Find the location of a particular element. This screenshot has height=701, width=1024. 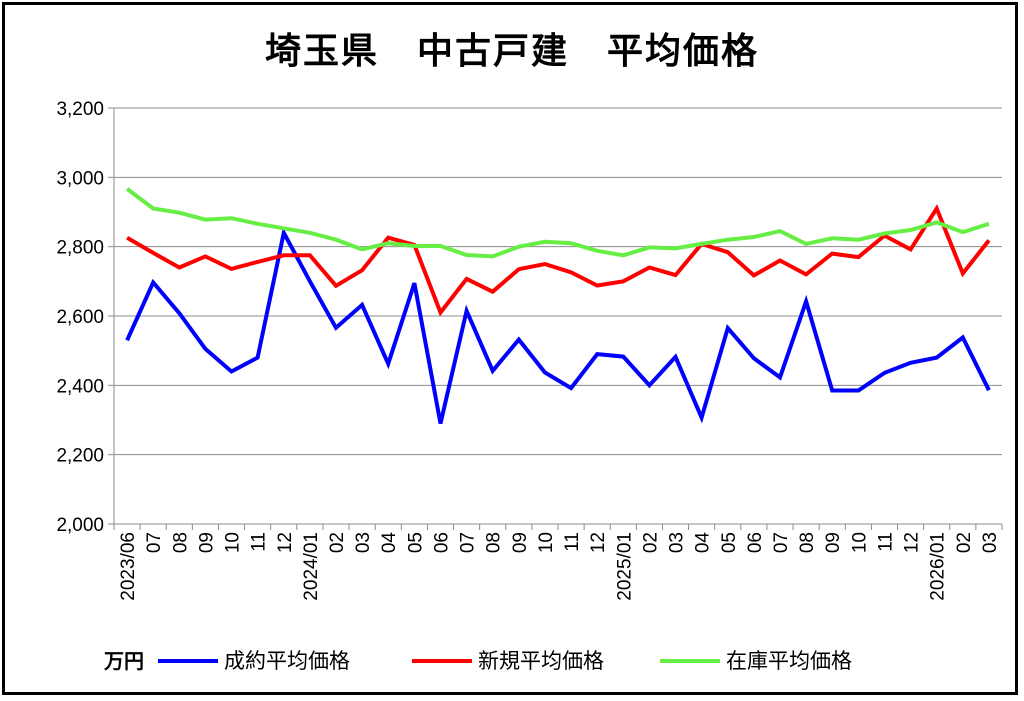

y-axis-ticks: 2,000 2,200 2,400 2,600 2,800 3,000 3,200 is located at coordinates (80, 317).